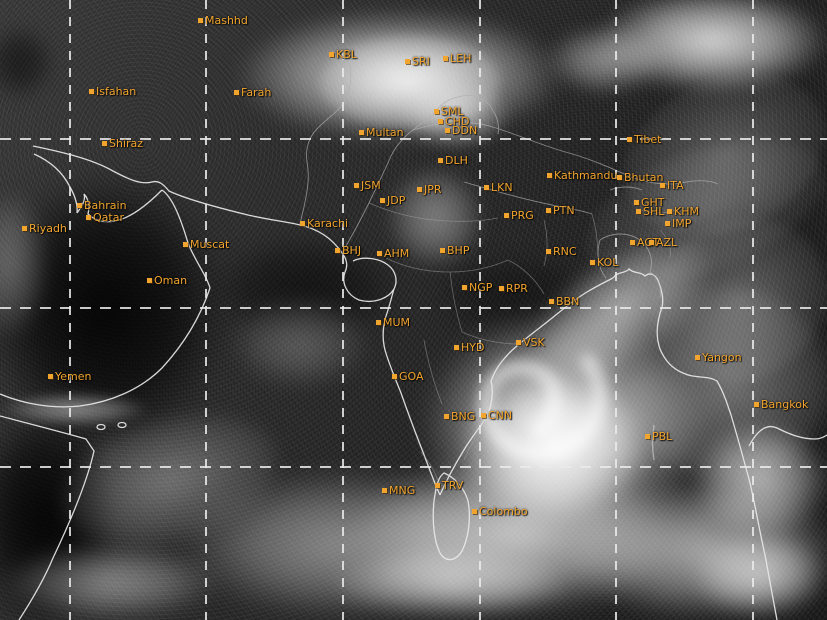  Describe the element at coordinates (421, 61) in the screenshot. I see `station-label-text: SRI` at that location.